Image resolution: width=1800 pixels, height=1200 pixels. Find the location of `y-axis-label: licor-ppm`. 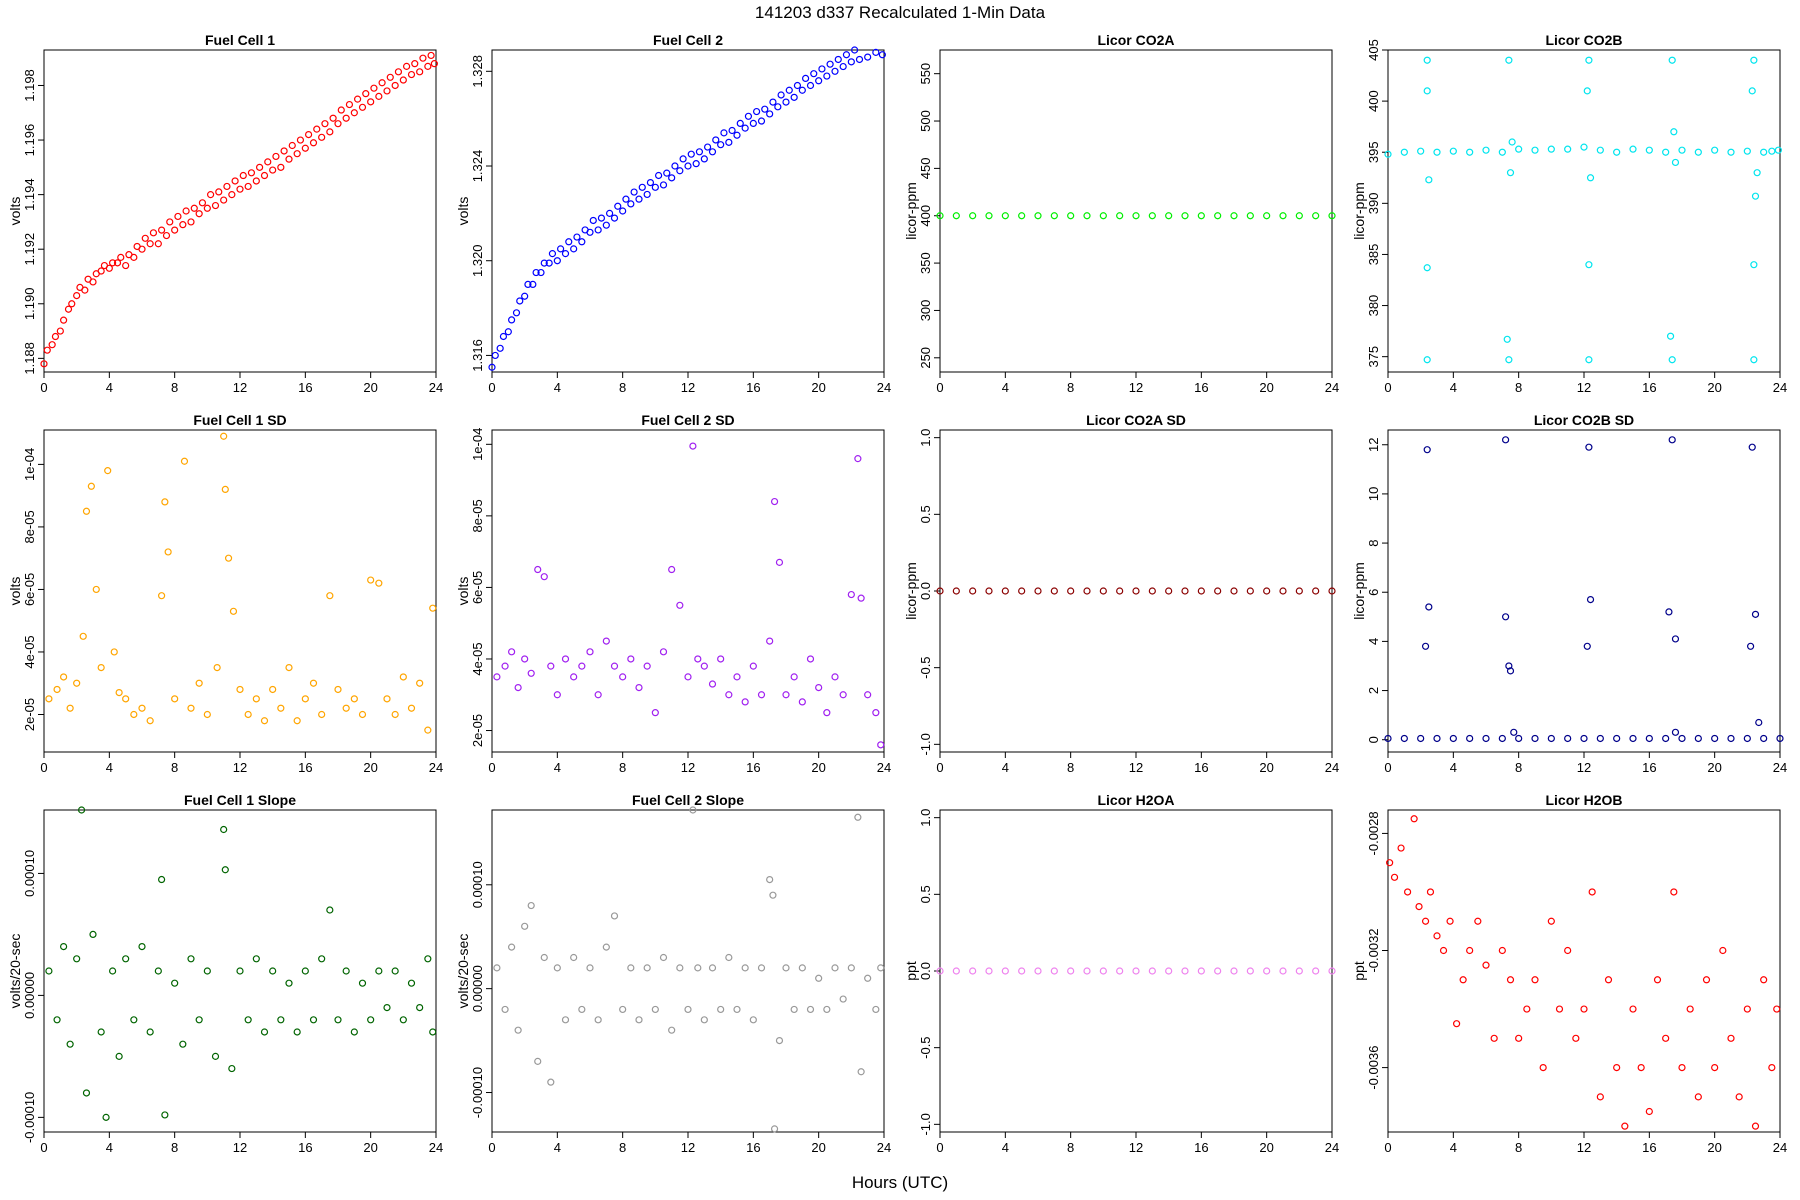

y-axis-label: licor-ppm is located at coordinates (911, 211).